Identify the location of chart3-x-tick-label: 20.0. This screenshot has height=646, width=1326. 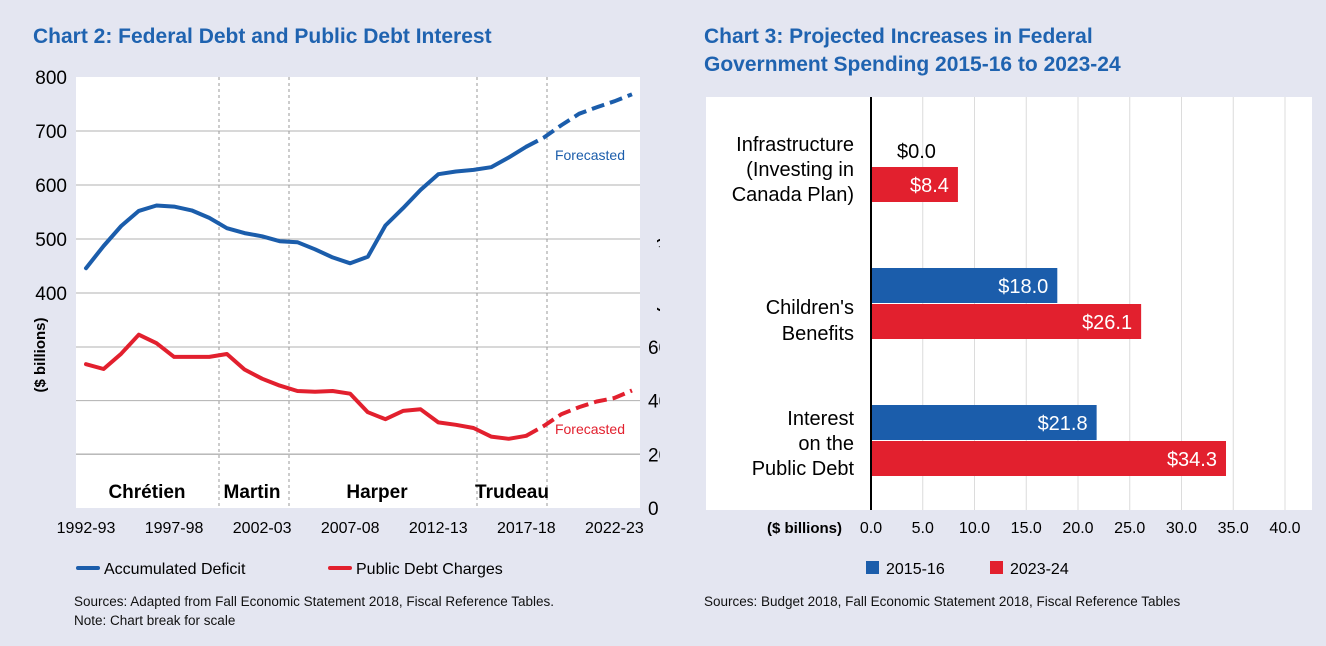
(1077, 528).